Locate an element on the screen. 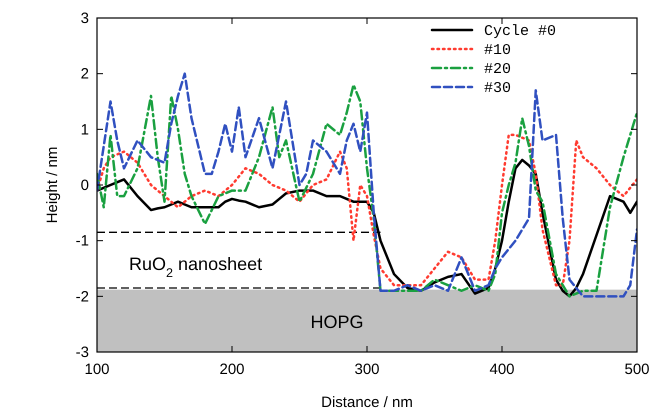 The image size is (654, 415). y-tick-label: -2 is located at coordinates (82, 297).